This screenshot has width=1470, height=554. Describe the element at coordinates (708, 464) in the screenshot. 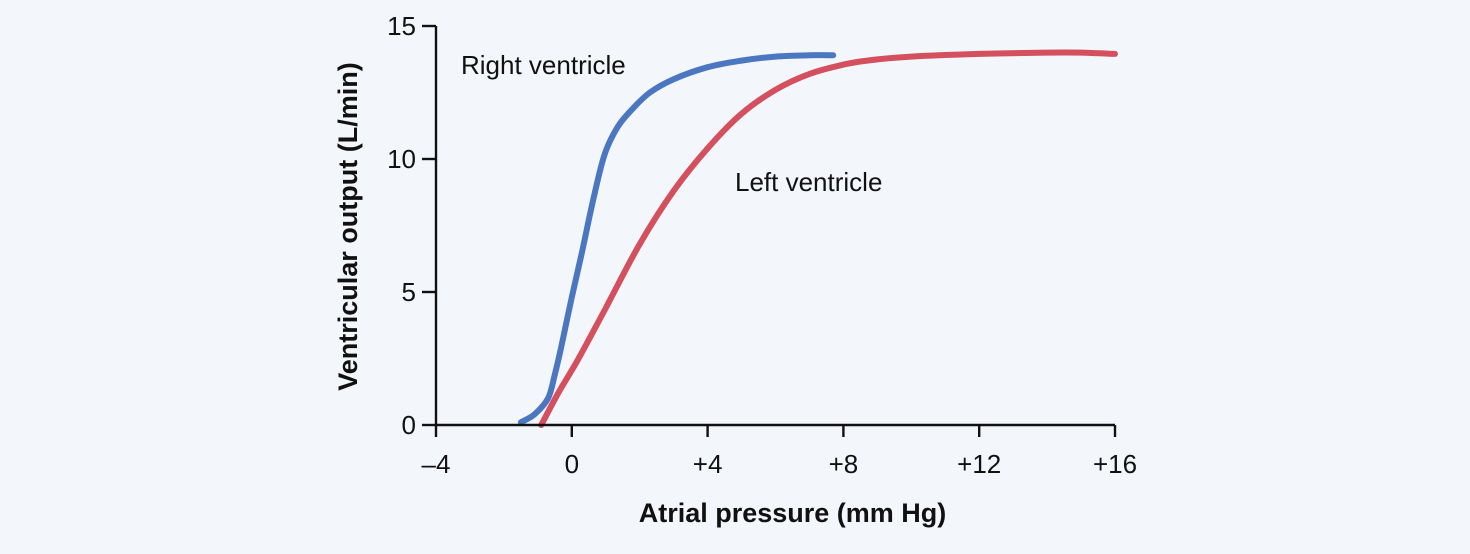

I see `x-tick-label: +4` at that location.